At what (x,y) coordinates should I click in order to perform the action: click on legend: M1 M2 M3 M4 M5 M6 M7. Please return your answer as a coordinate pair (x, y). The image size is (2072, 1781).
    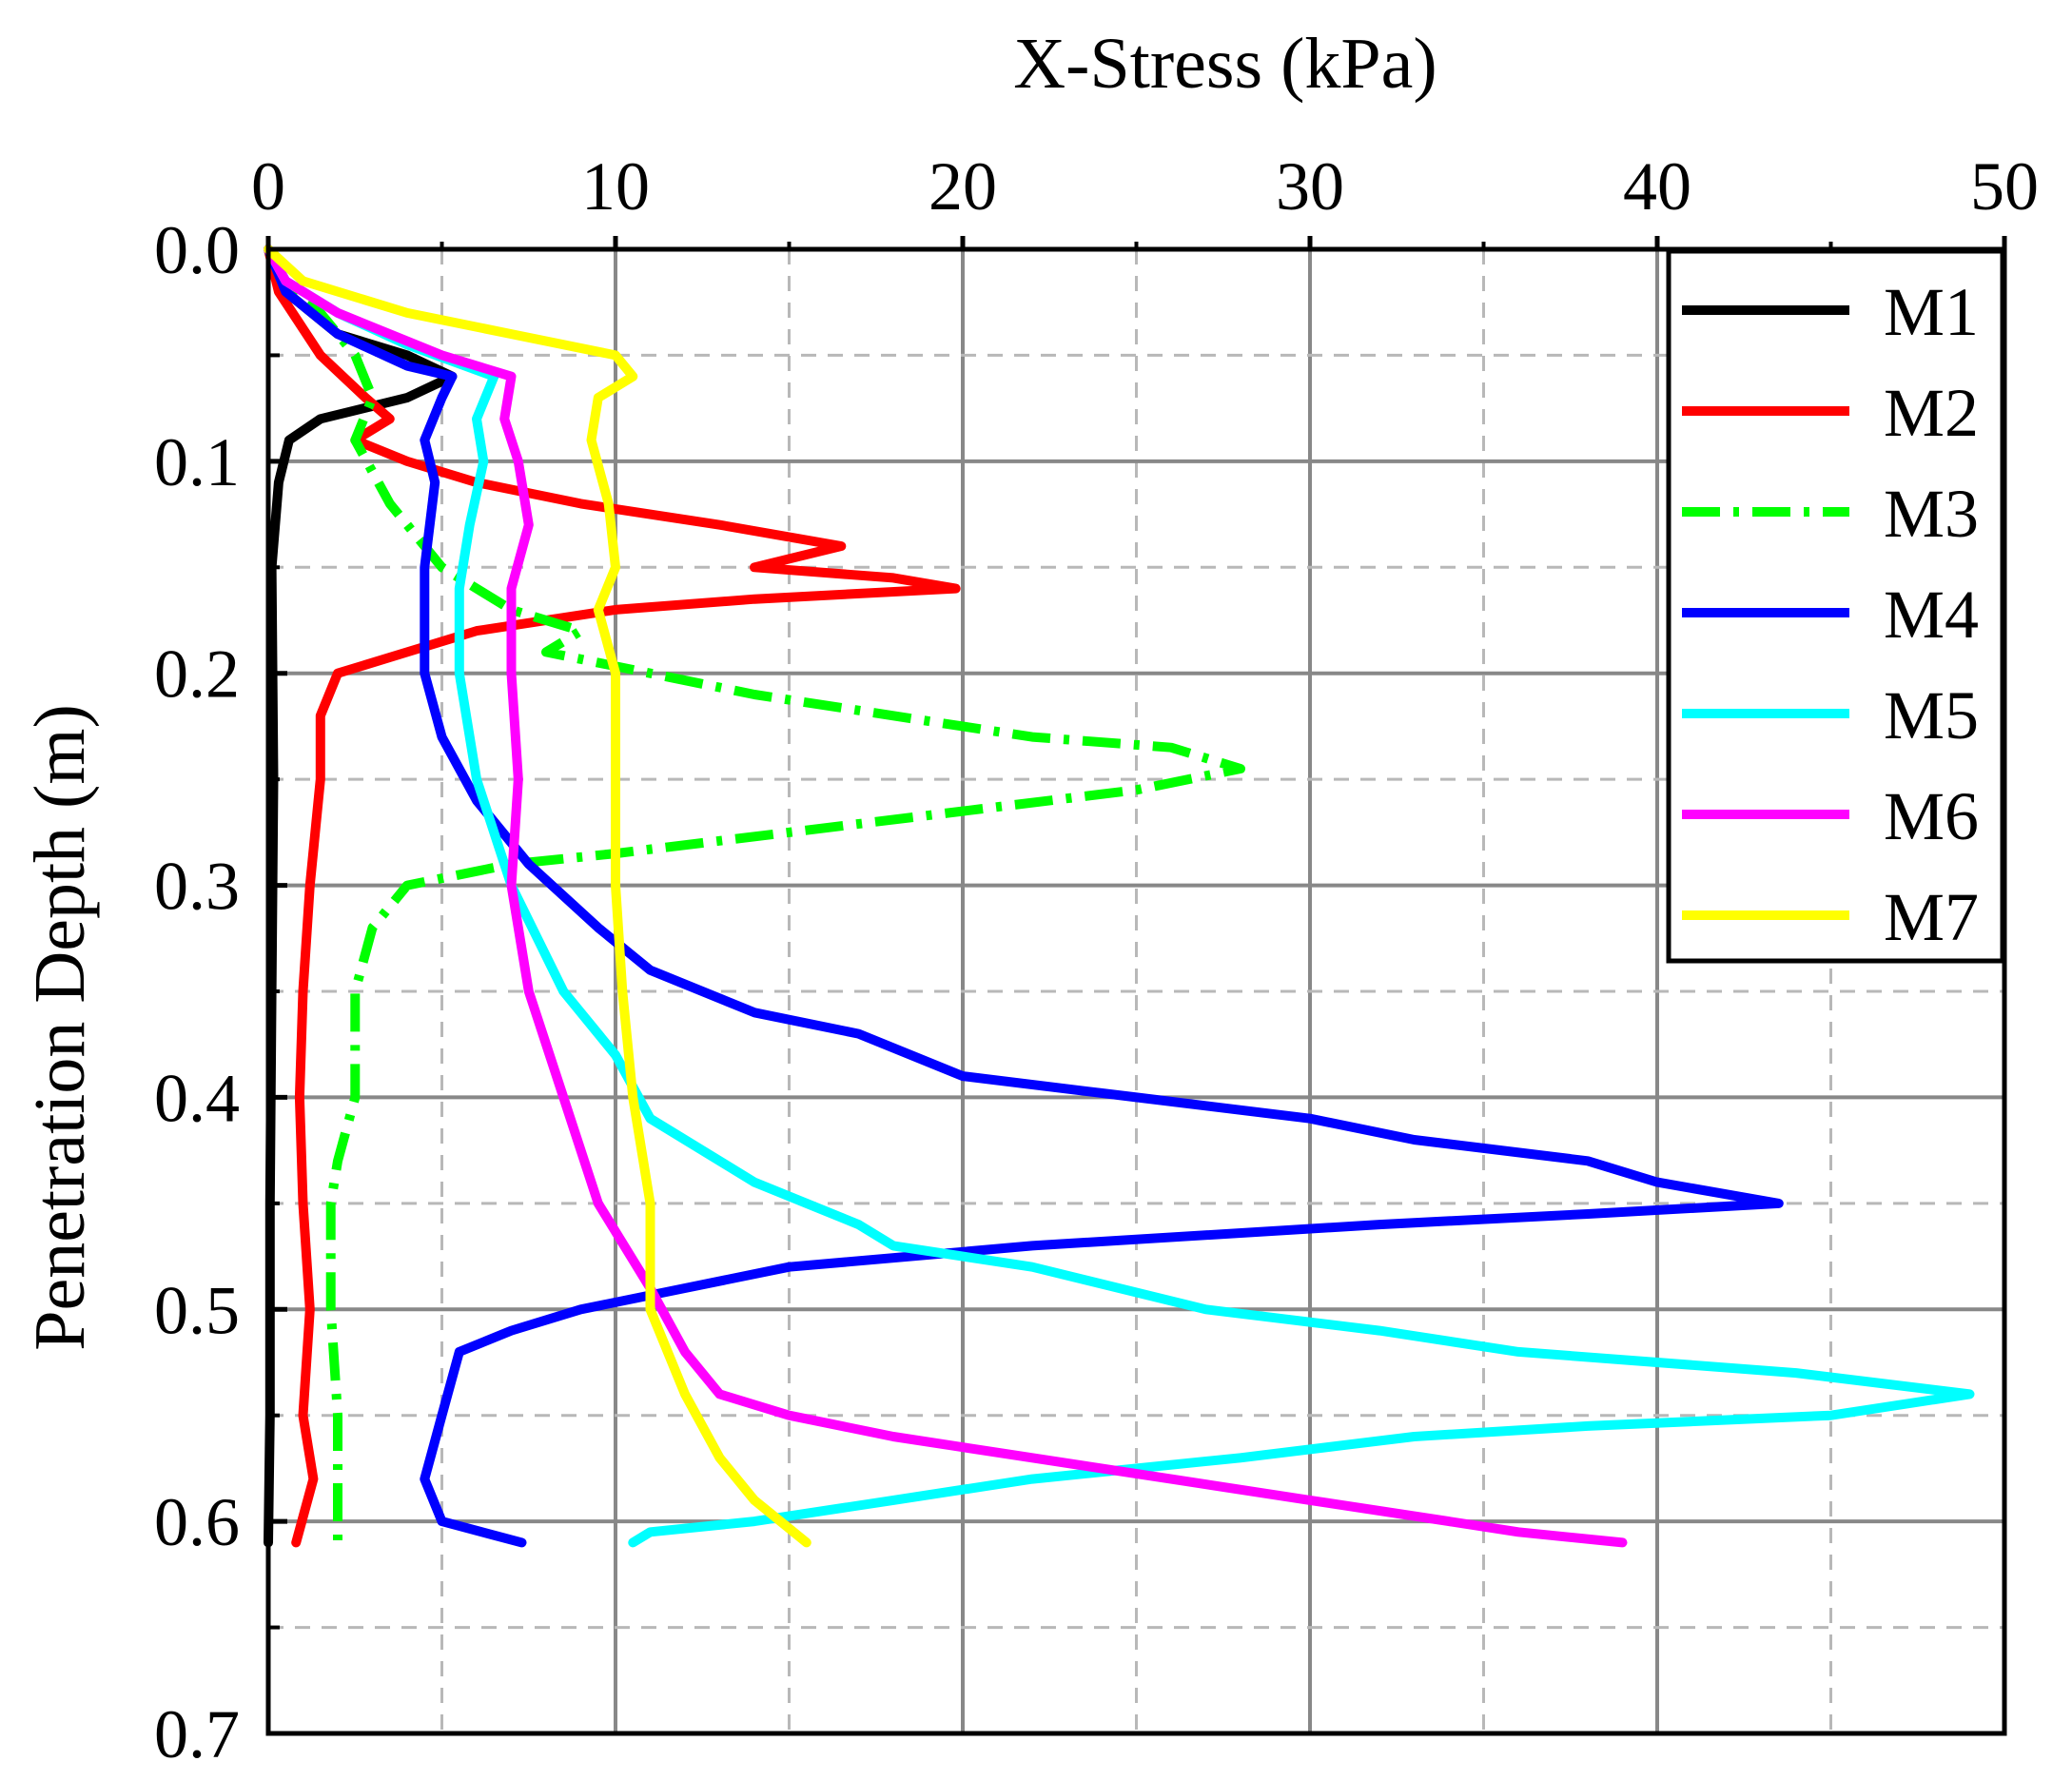
    Looking at the image, I should click on (1835, 606).